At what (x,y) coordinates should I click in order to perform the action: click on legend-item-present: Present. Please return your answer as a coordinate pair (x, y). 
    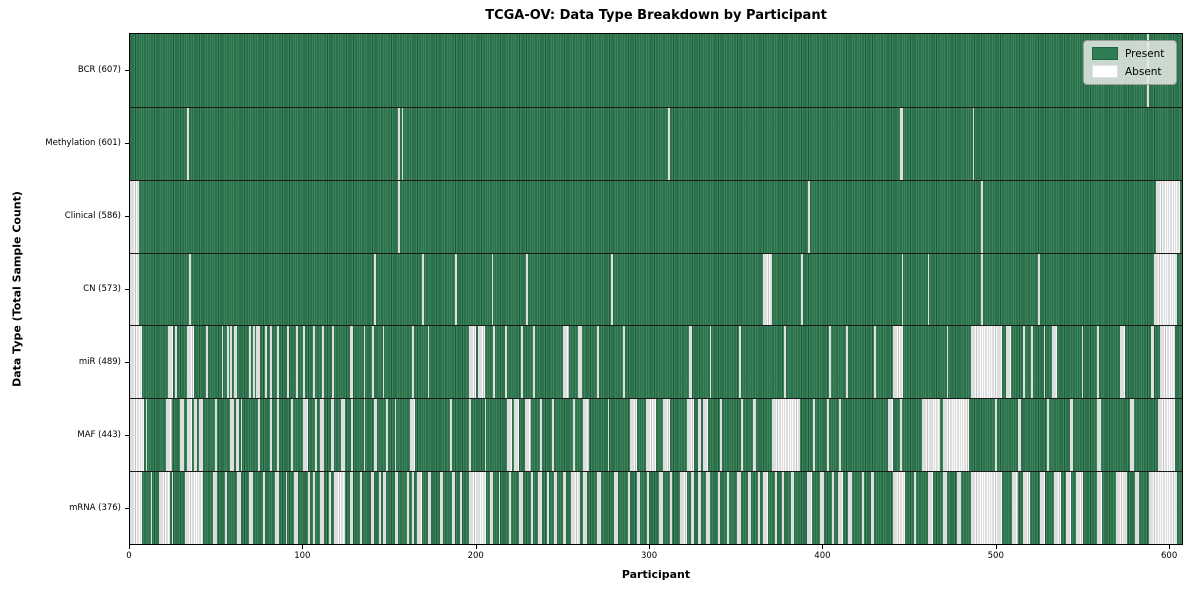
    Looking at the image, I should click on (1130, 53).